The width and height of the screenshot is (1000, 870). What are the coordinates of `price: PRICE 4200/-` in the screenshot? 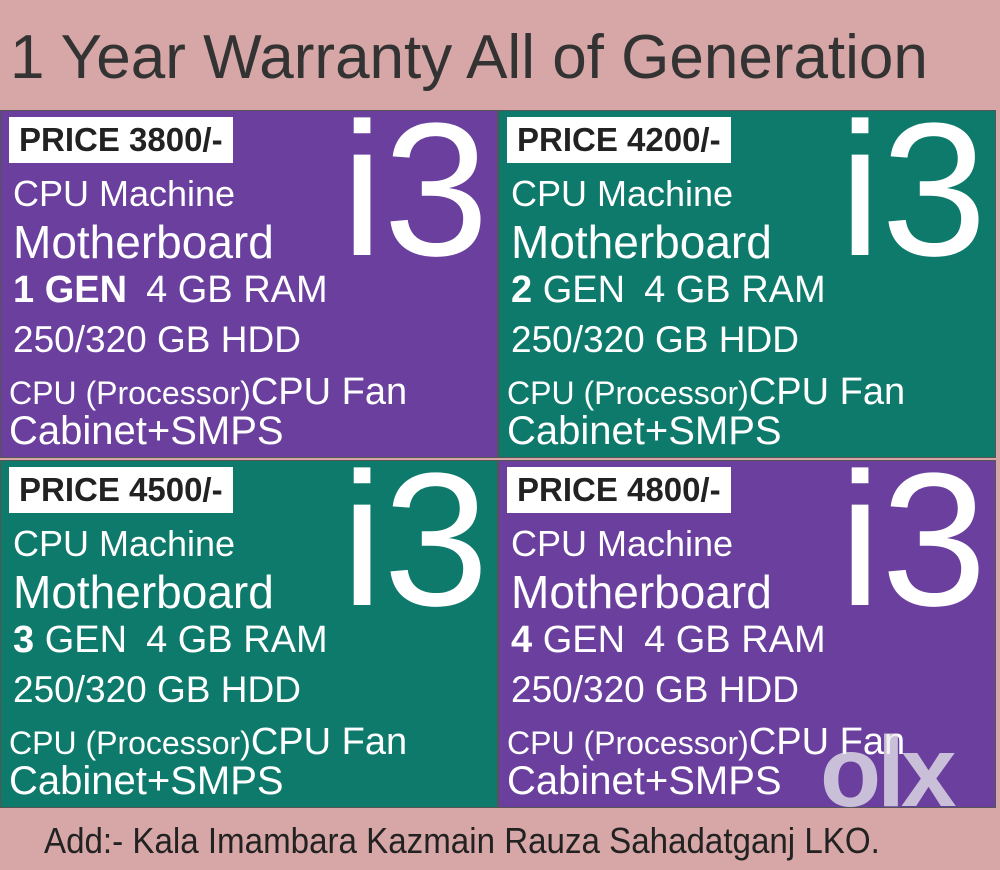 It's located at (619, 140).